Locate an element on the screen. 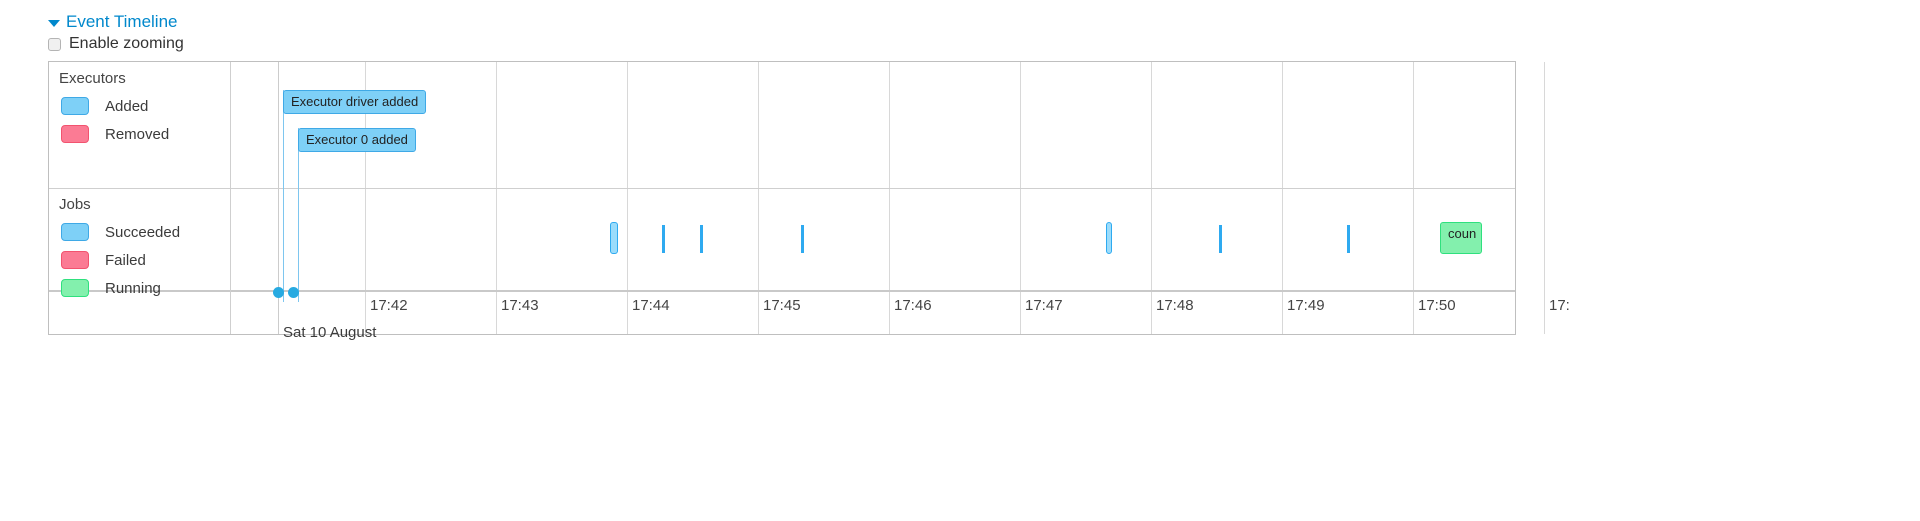 The image size is (1920, 521). row-separator-executors-jobs is located at coordinates (782, 188).